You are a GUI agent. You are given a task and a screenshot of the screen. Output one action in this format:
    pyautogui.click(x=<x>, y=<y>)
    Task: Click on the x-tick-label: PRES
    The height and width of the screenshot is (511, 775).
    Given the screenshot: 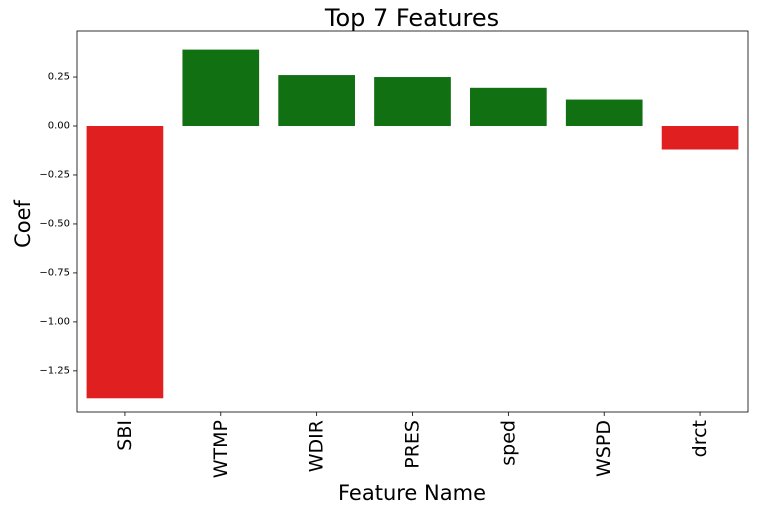 What is the action you would take?
    pyautogui.click(x=413, y=444)
    